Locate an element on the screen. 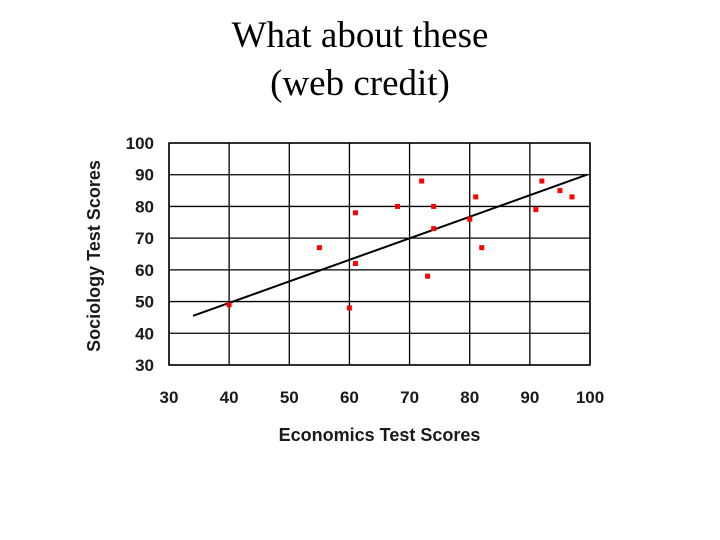 The width and height of the screenshot is (720, 540). x-tick-label: 50 is located at coordinates (289, 397).